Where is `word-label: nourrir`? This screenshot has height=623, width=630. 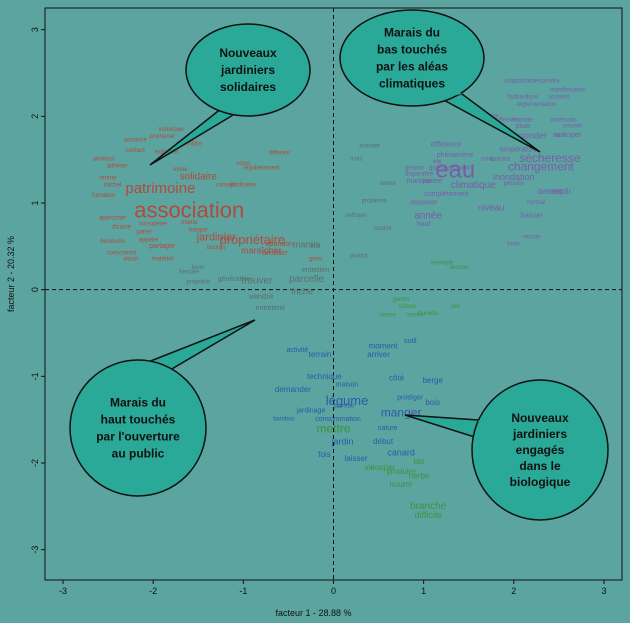 word-label: nourrir is located at coordinates (401, 484).